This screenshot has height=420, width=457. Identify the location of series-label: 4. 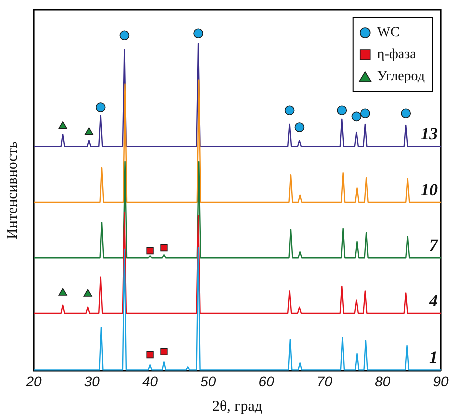
(433, 300).